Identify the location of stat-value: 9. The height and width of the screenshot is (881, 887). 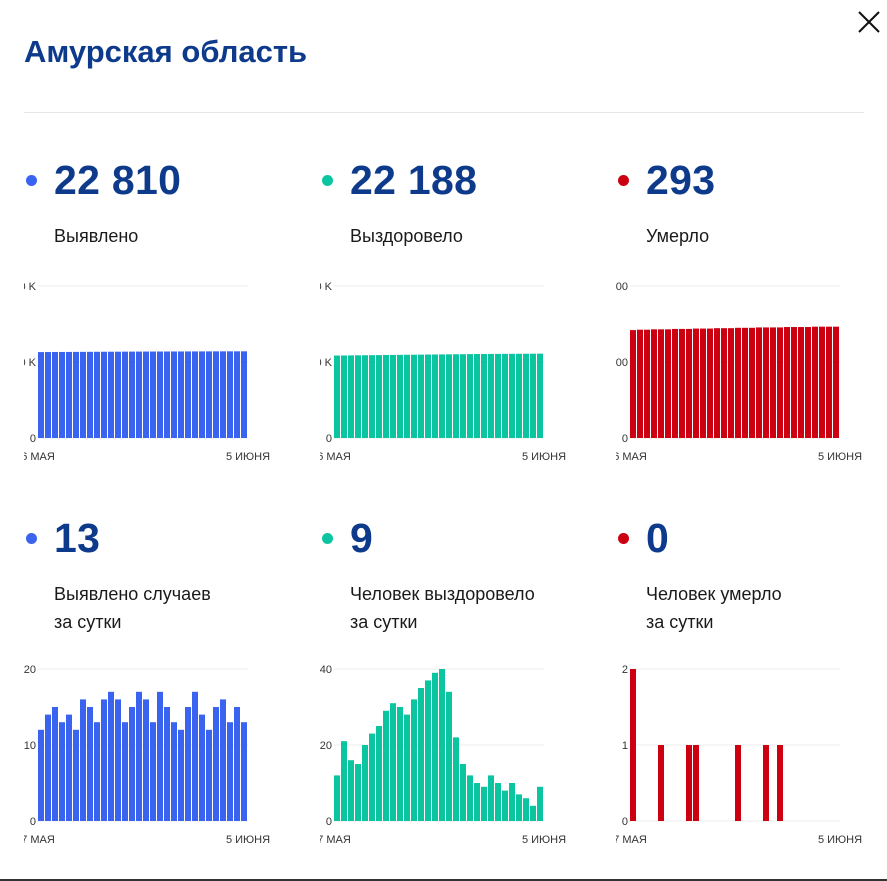
(362, 538).